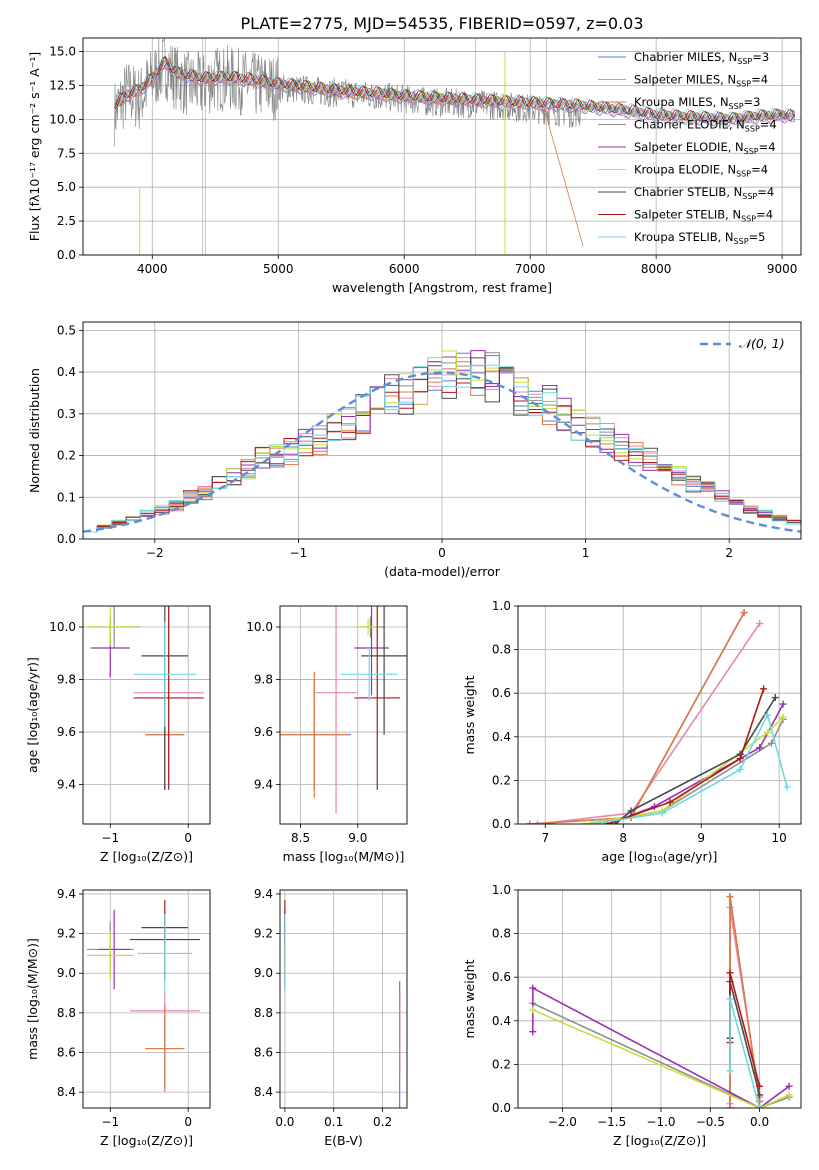 The image size is (819, 1170). I want to click on legend-label: Chabrier ELODIE, NSSP=4, so click(705, 126).